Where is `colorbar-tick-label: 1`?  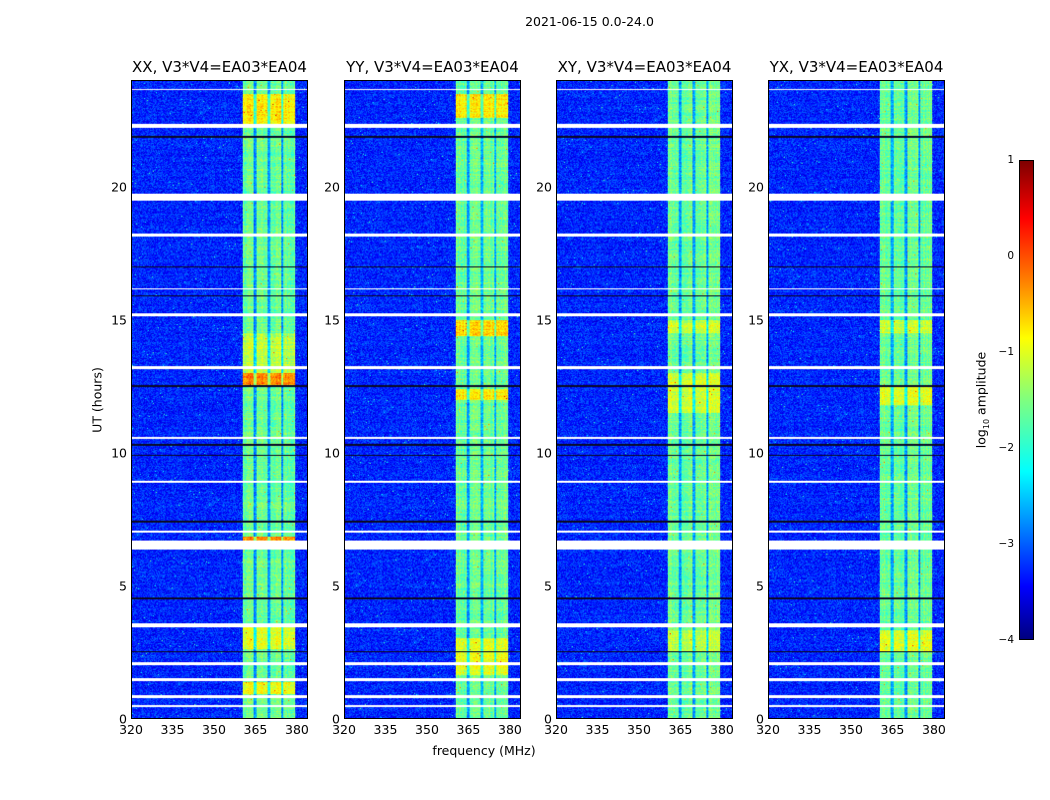 colorbar-tick-label: 1 is located at coordinates (1010, 160).